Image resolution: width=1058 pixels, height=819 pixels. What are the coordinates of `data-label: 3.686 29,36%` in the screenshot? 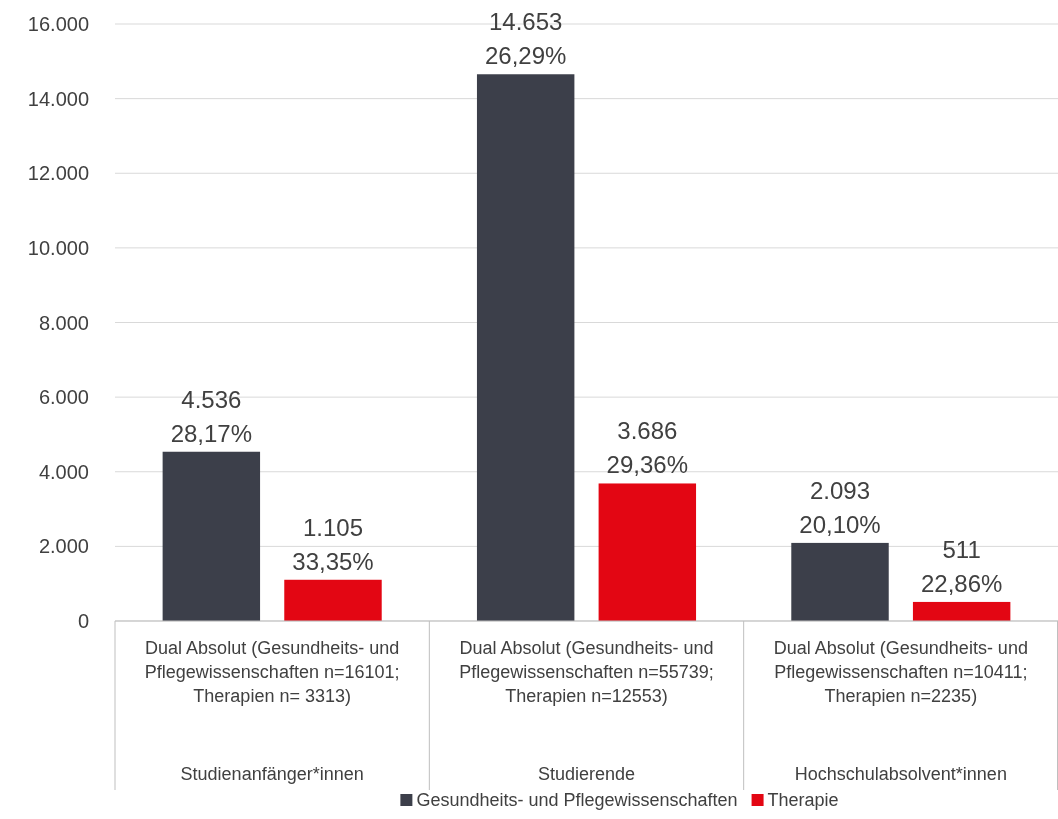 It's located at (647, 448).